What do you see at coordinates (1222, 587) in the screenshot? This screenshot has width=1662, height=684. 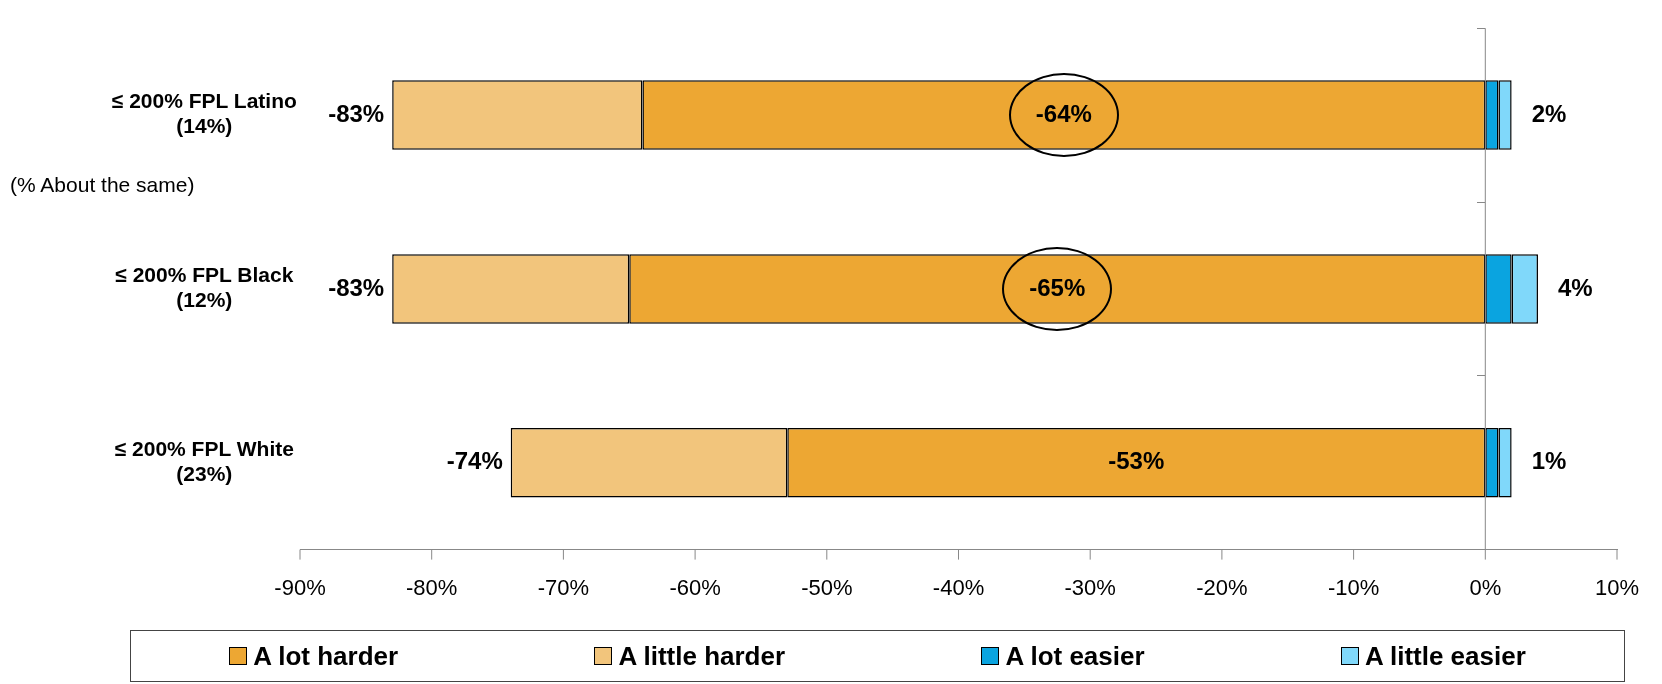 I see `x-tick-label: -20%` at bounding box center [1222, 587].